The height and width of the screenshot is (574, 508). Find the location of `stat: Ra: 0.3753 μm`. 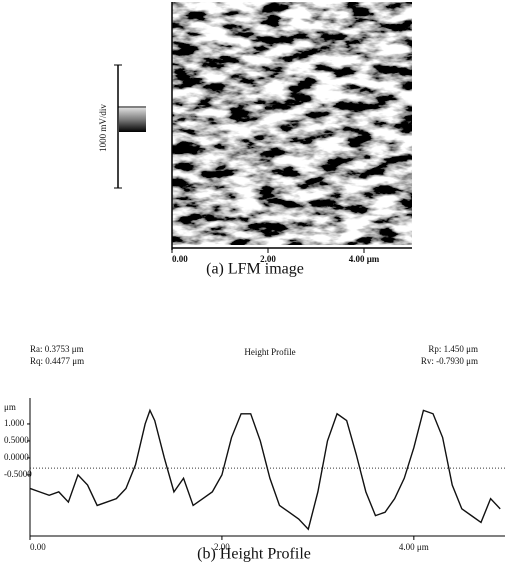

stat: Ra: 0.3753 μm is located at coordinates (57, 349).